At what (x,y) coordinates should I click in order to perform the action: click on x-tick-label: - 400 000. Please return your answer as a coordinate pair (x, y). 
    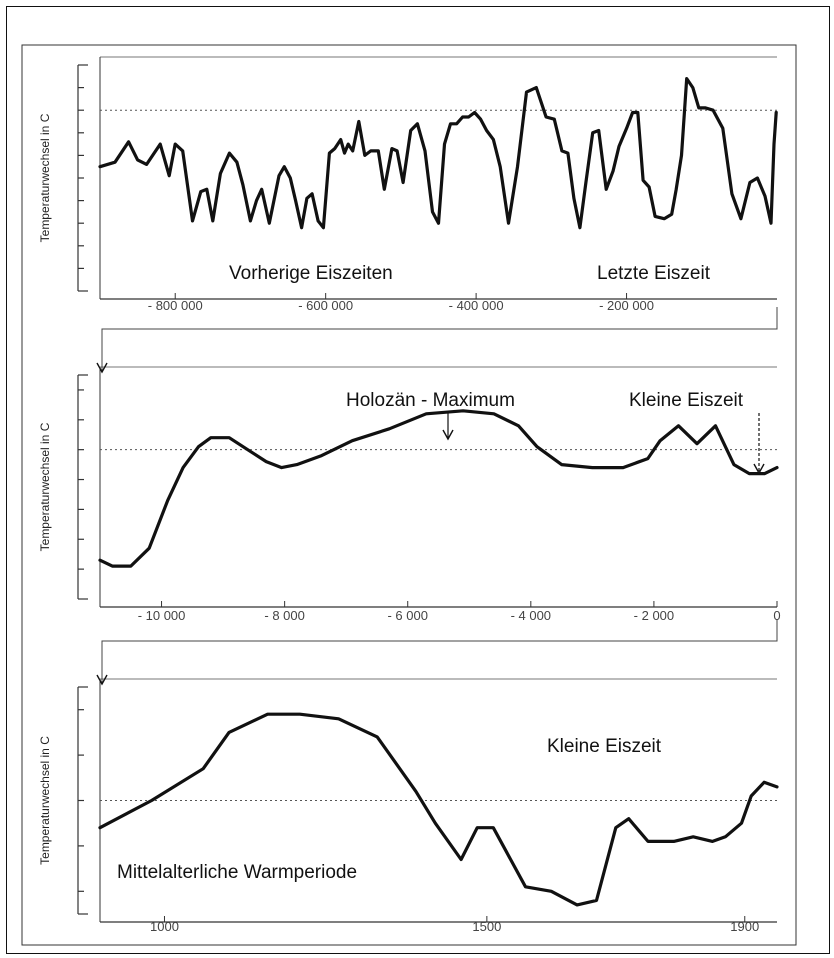
    Looking at the image, I should click on (476, 305).